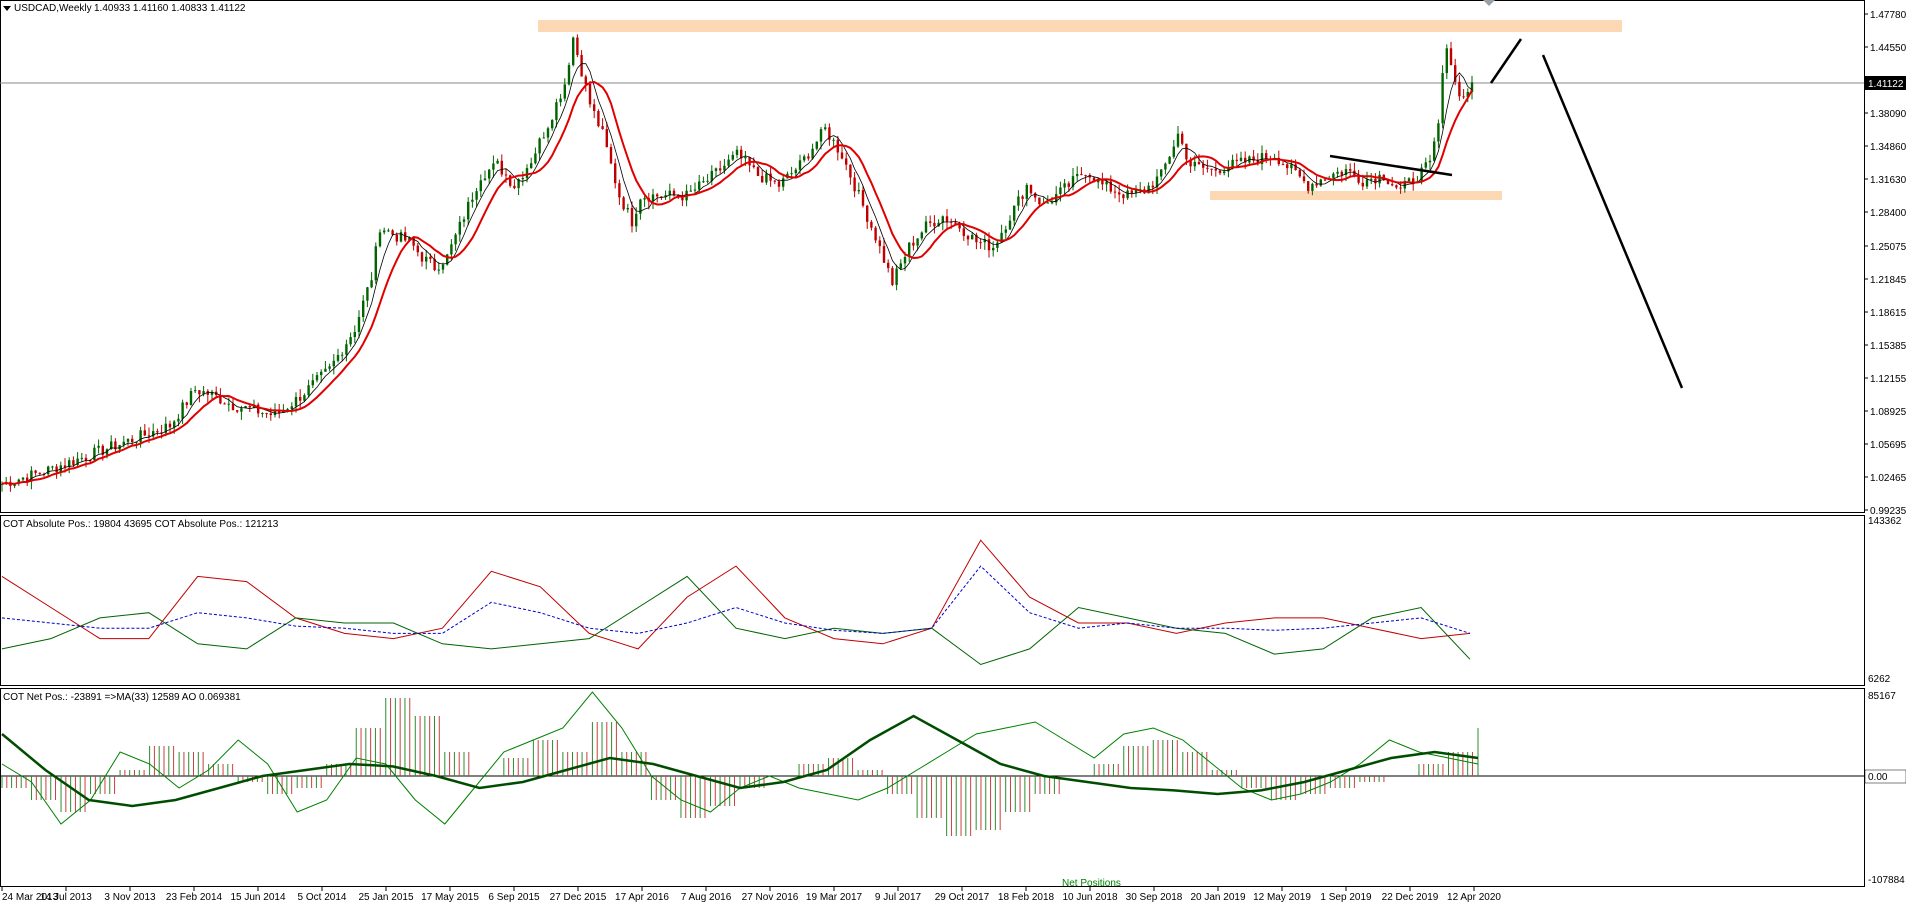 The width and height of the screenshot is (1906, 906). Describe the element at coordinates (1346, 897) in the screenshot. I see `time-tick-label: 1 Sep 2019` at that location.